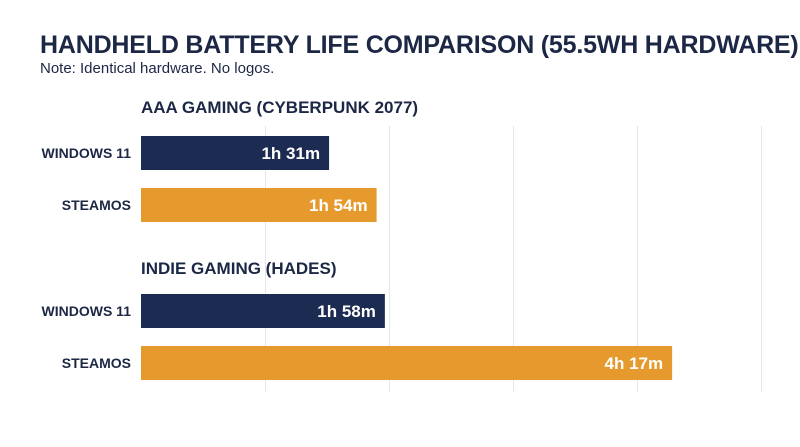  I want to click on bar-value-label: 4h 17m, so click(634, 363).